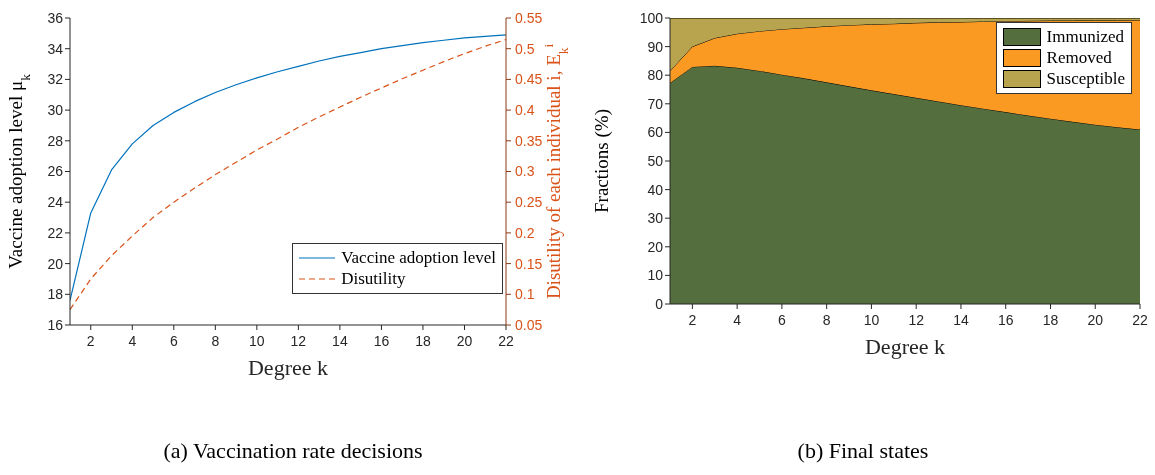 The image size is (1155, 475). I want to click on y-tick-label: 10, so click(655, 275).